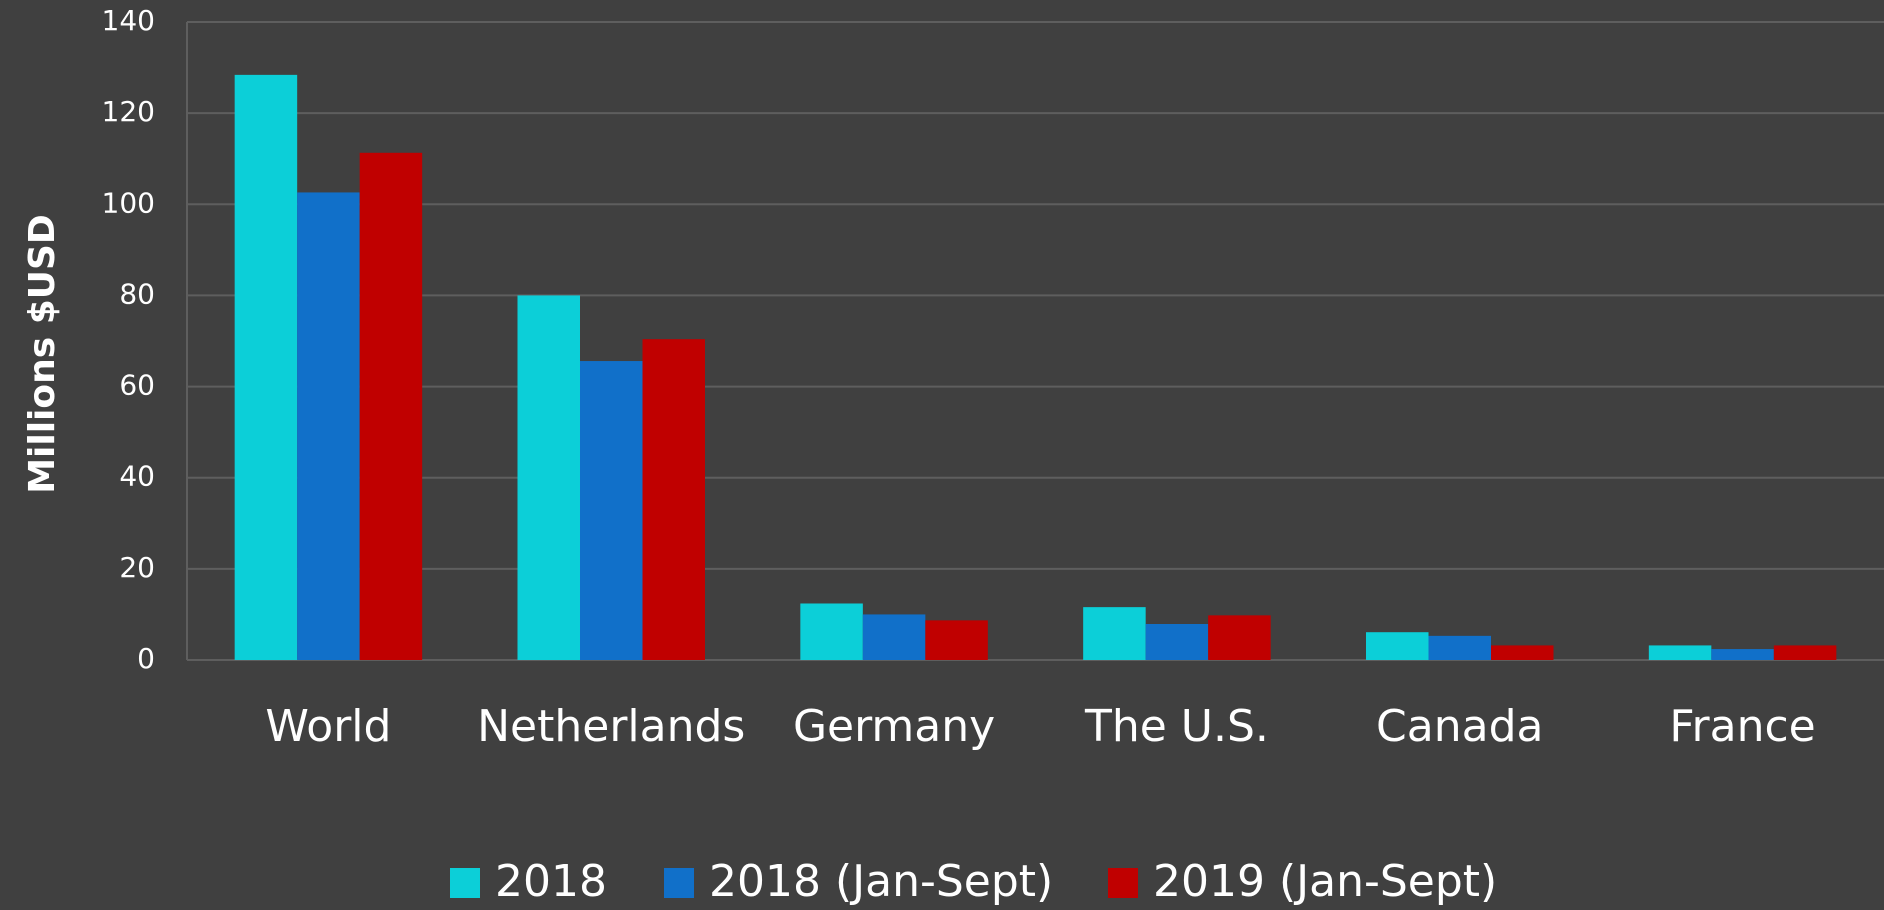 Image resolution: width=1884 pixels, height=910 pixels. What do you see at coordinates (42, 354) in the screenshot?
I see `y-axis-title: Millions $USD` at bounding box center [42, 354].